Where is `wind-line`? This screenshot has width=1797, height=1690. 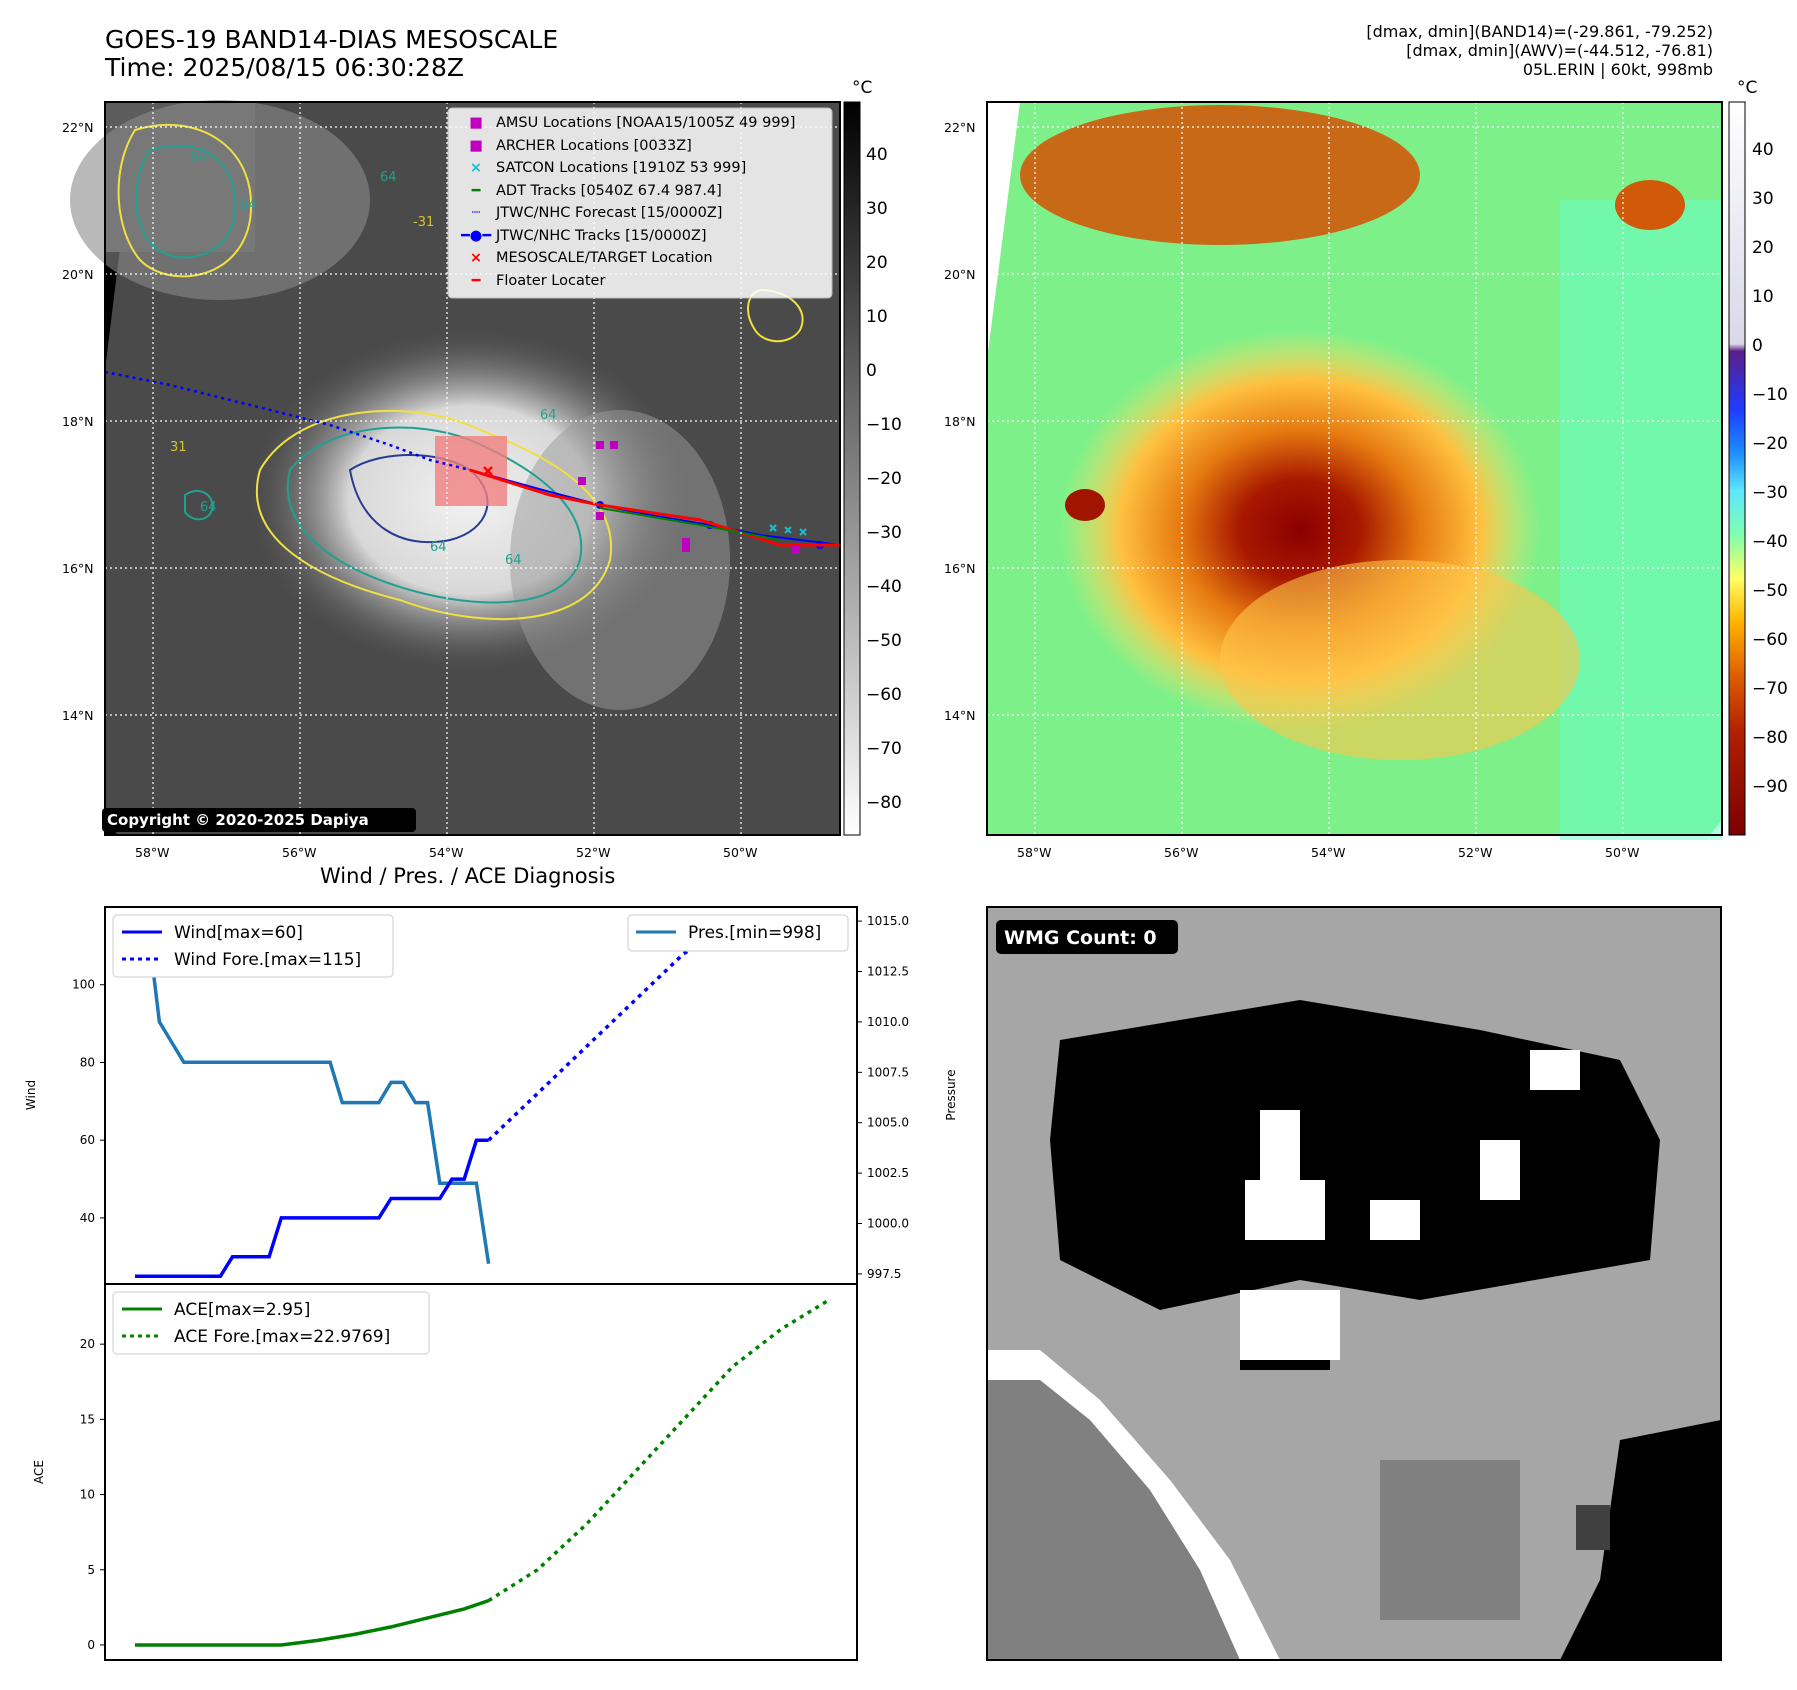 wind-line is located at coordinates (312, 1208).